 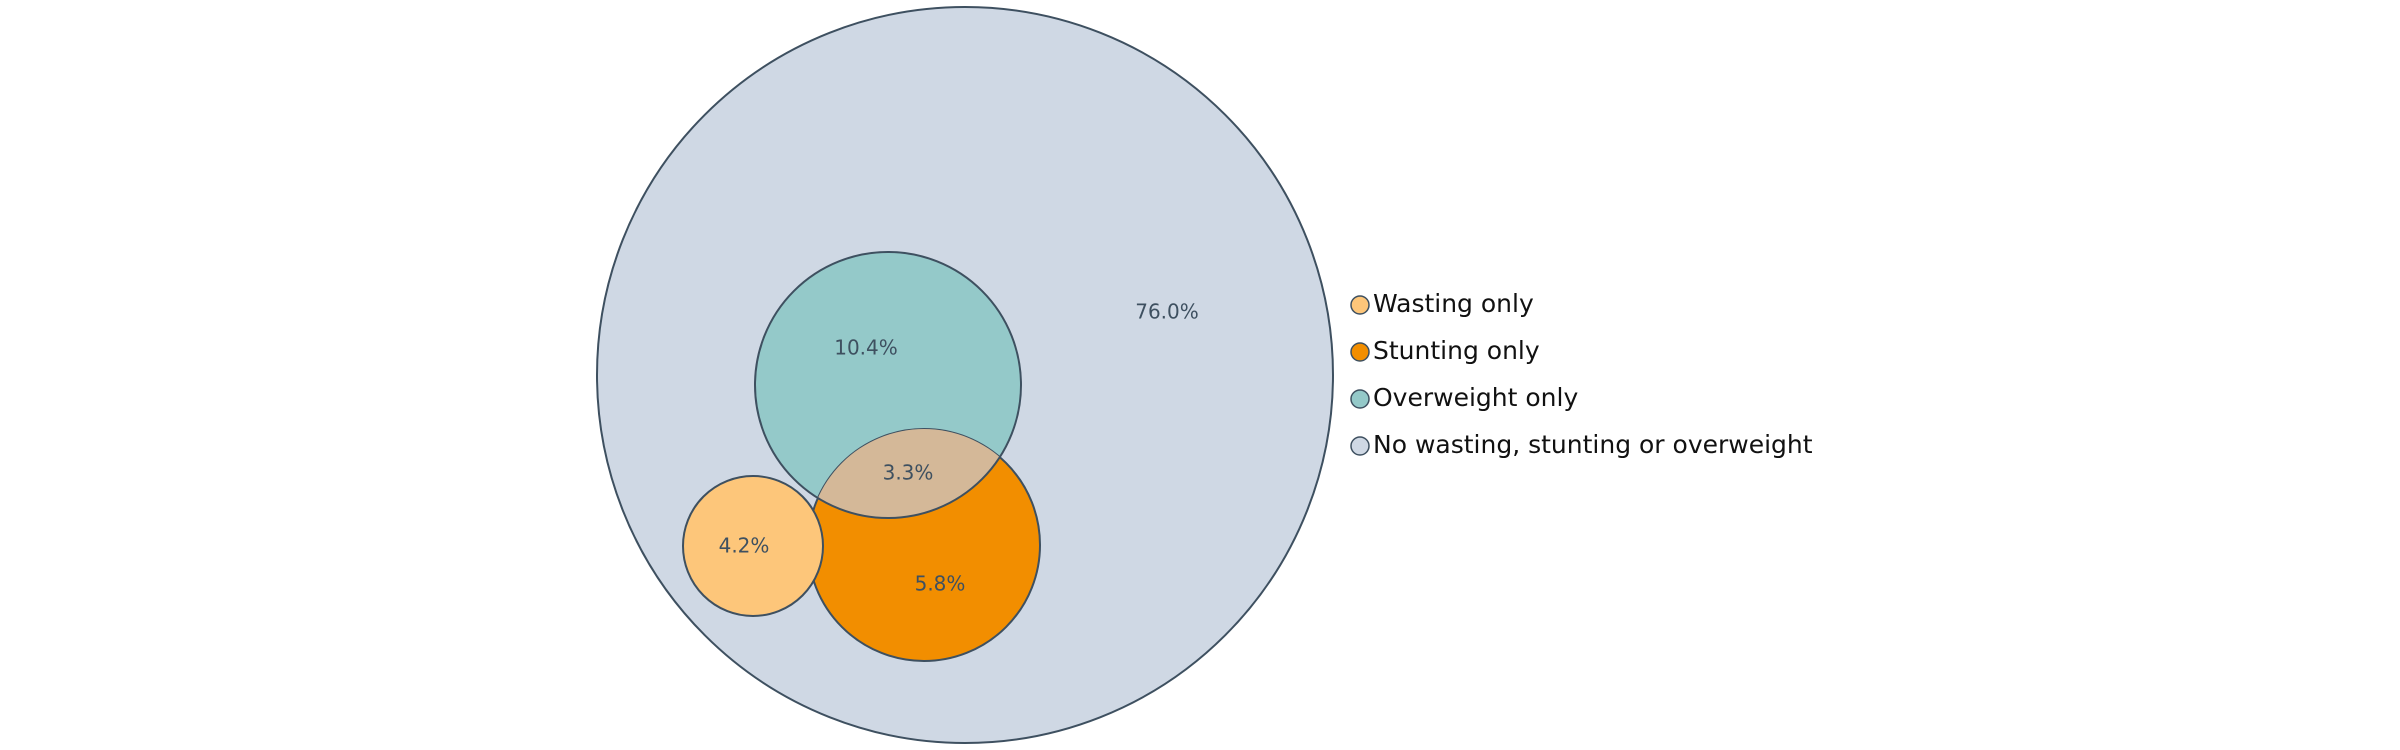 I want to click on legend-label-none: No wasting, stunting or overweight, so click(x=1593, y=444).